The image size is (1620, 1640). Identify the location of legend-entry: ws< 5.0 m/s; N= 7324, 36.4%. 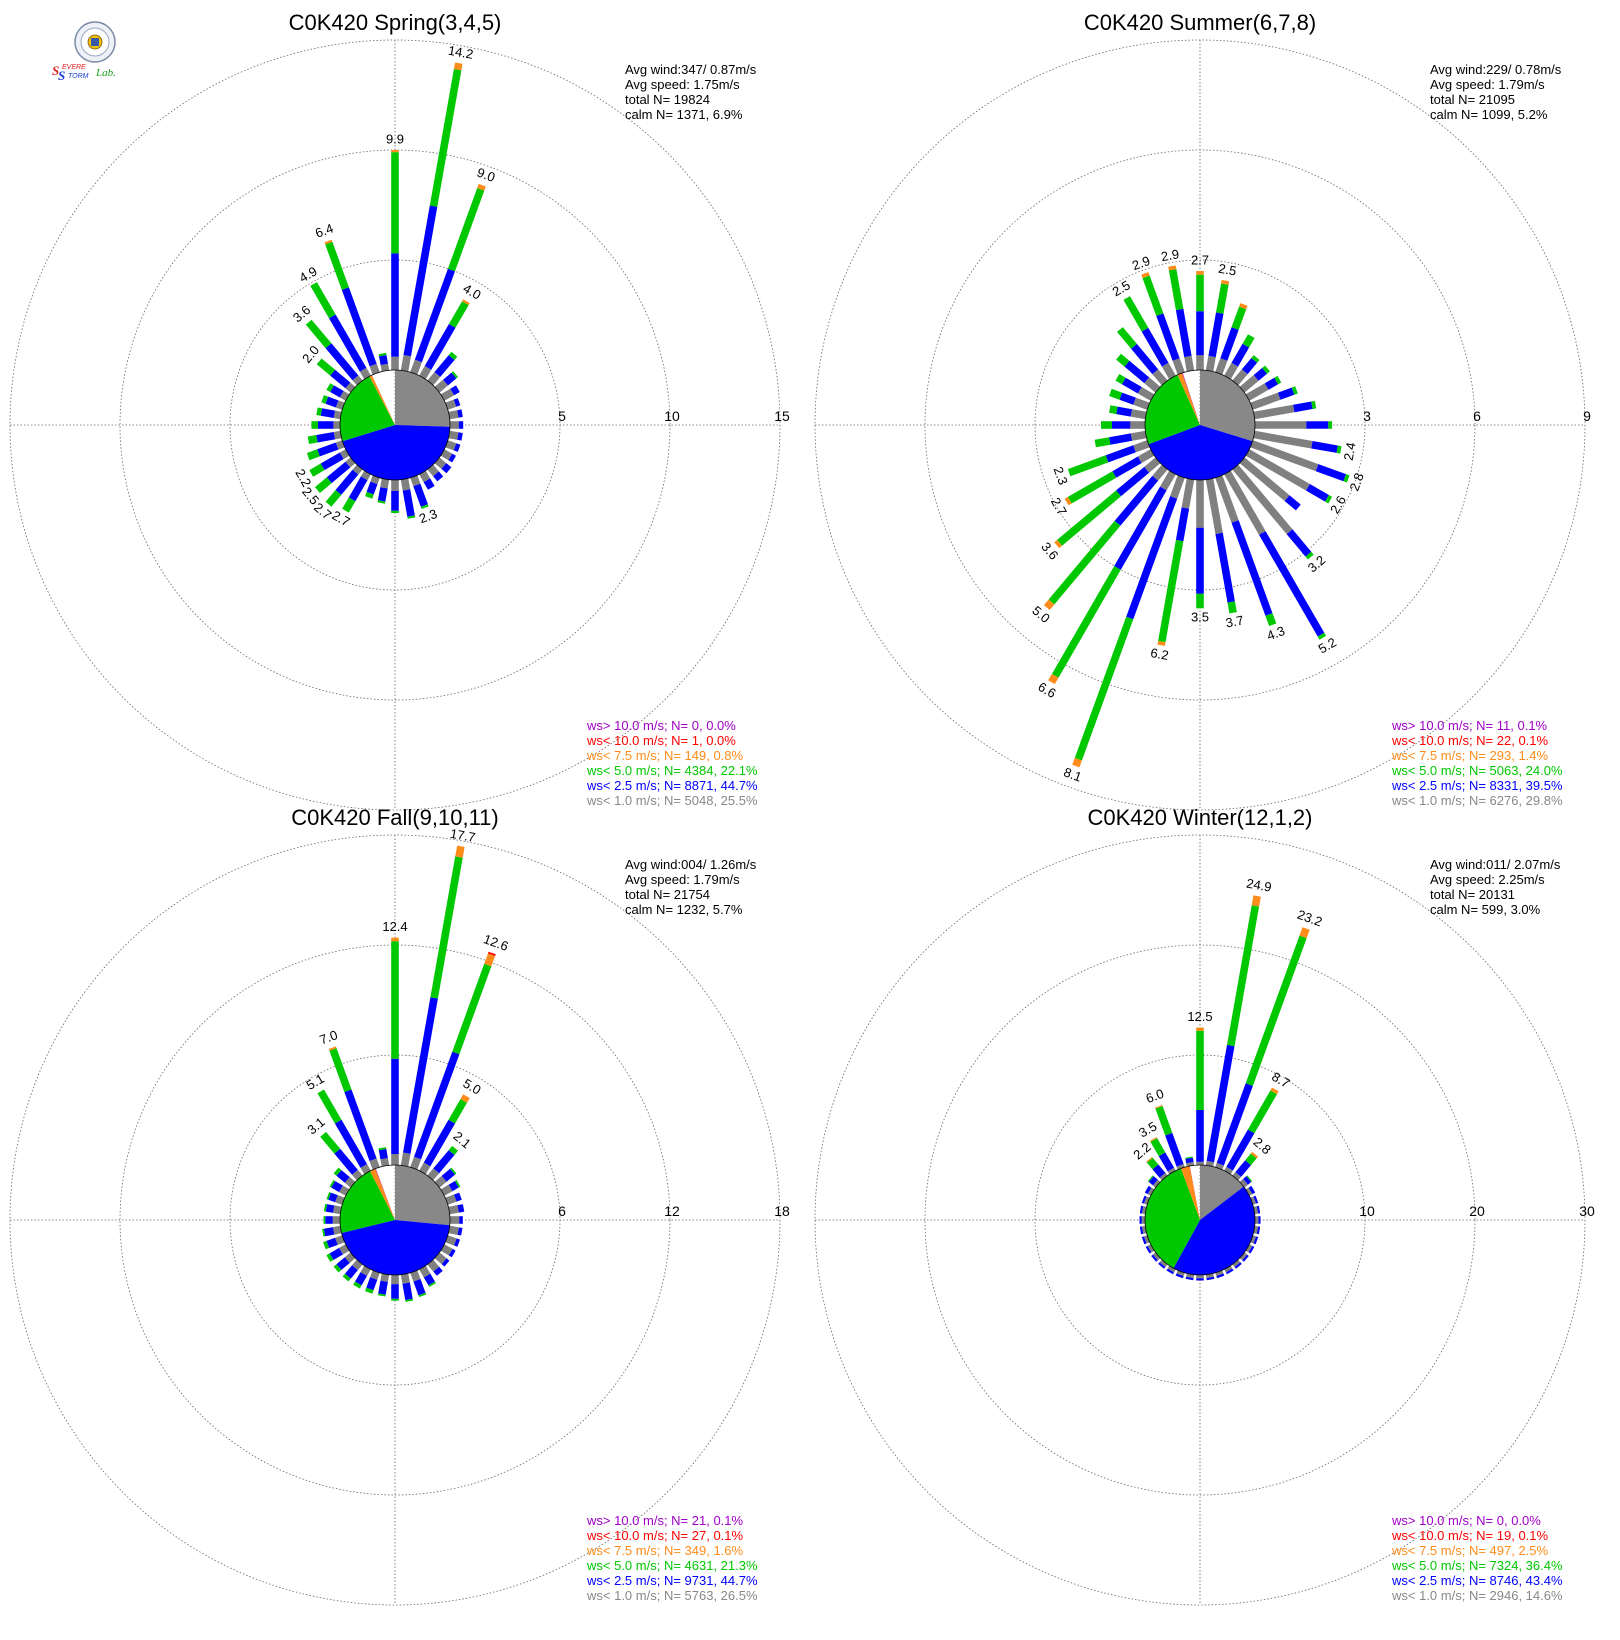
(1477, 1565).